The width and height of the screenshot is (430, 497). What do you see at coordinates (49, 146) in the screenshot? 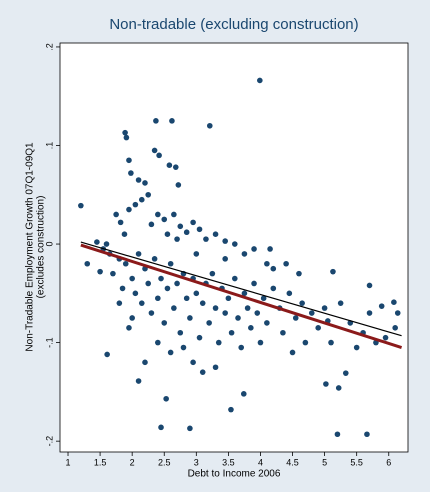
I see `y-tick-label: .1` at bounding box center [49, 146].